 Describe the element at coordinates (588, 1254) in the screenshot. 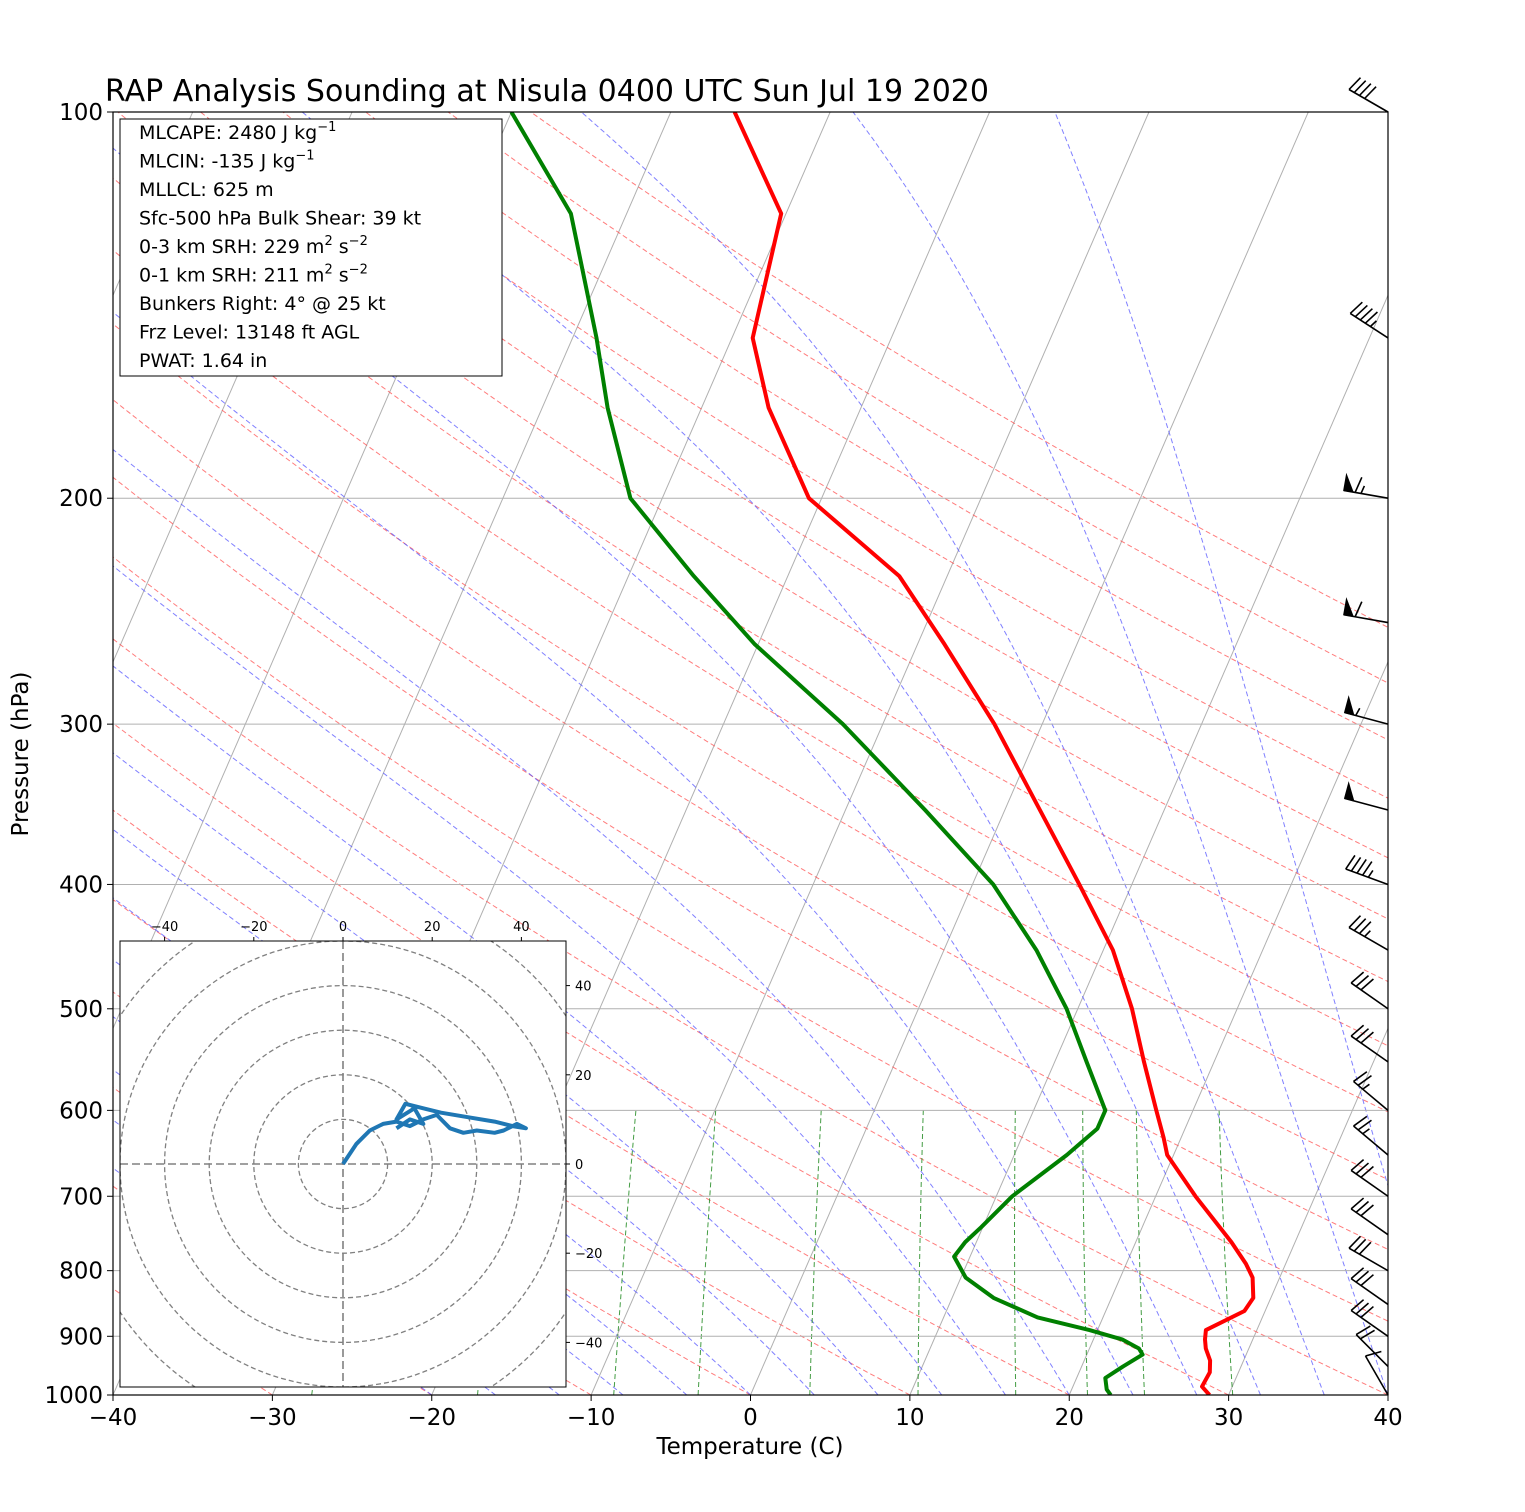

I see `hodograph-y-tick-label: −20` at that location.